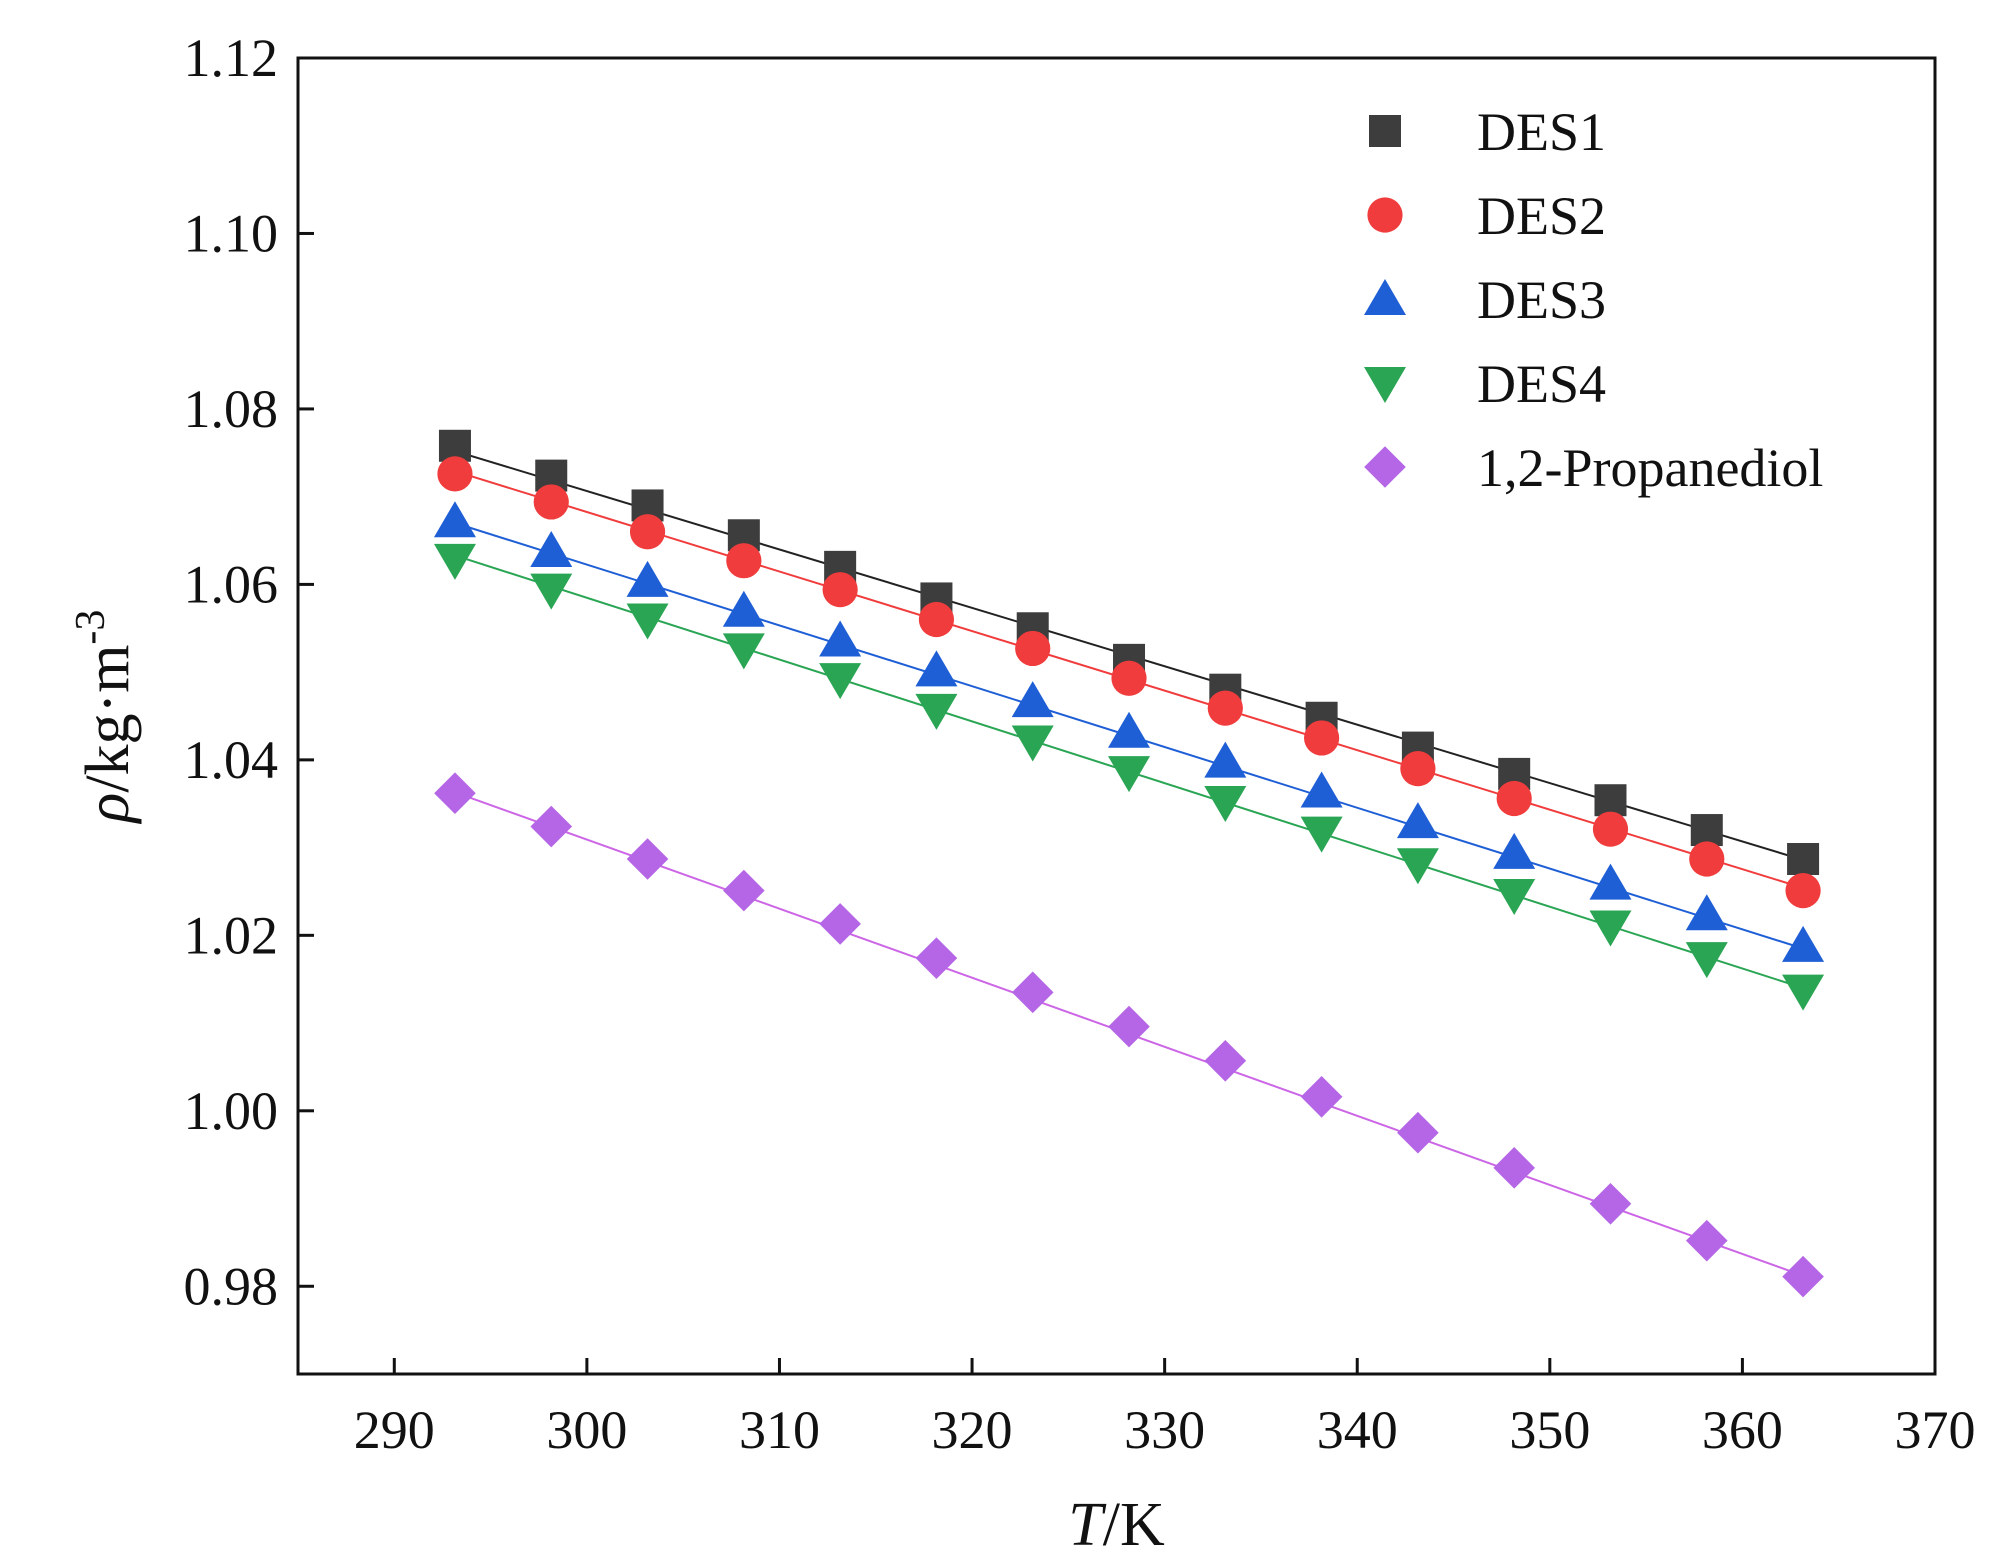 This screenshot has width=1999, height=1567. Describe the element at coordinates (1357, 1430) in the screenshot. I see `x-tick-label: 340` at that location.